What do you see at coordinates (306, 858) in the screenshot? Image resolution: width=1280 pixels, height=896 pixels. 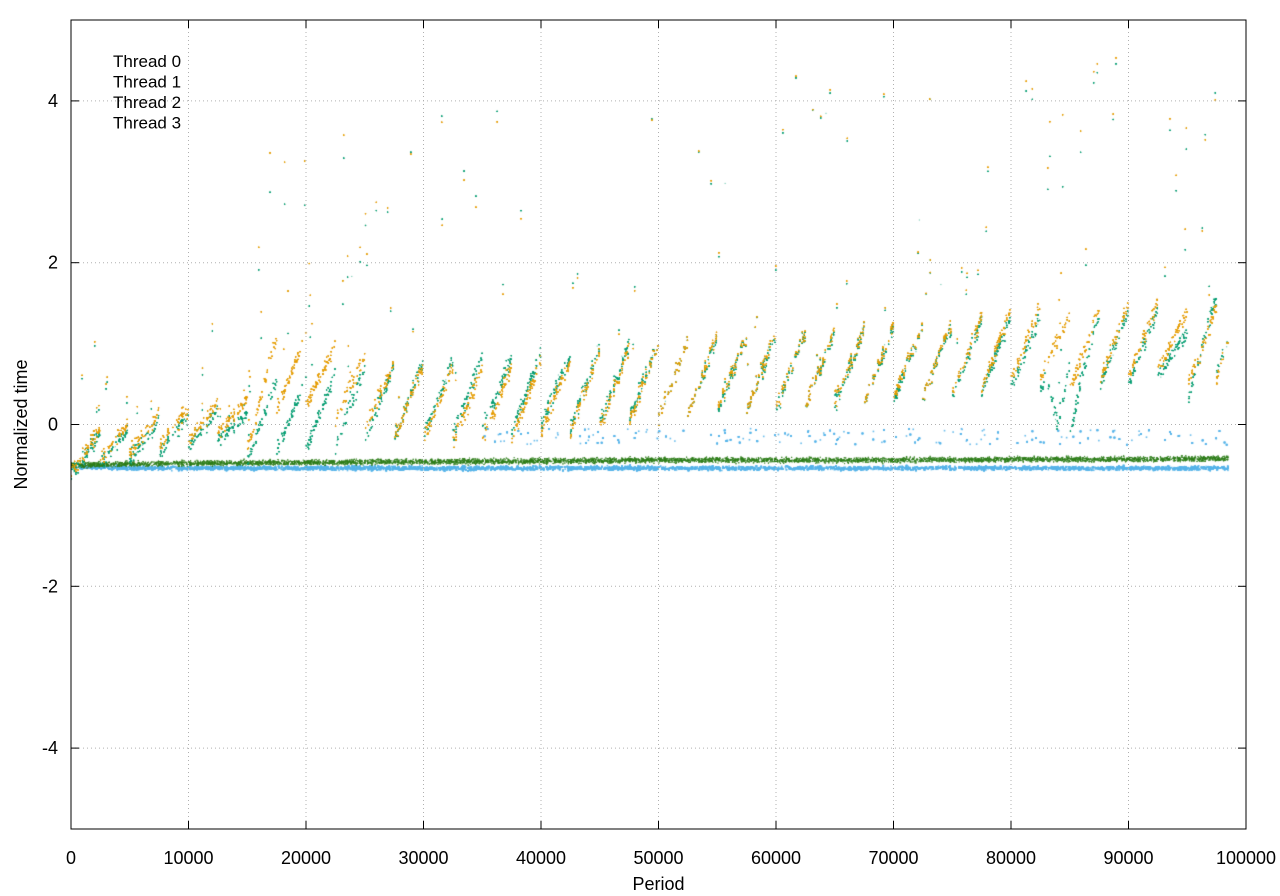 I see `x-tick-label: 20000` at bounding box center [306, 858].